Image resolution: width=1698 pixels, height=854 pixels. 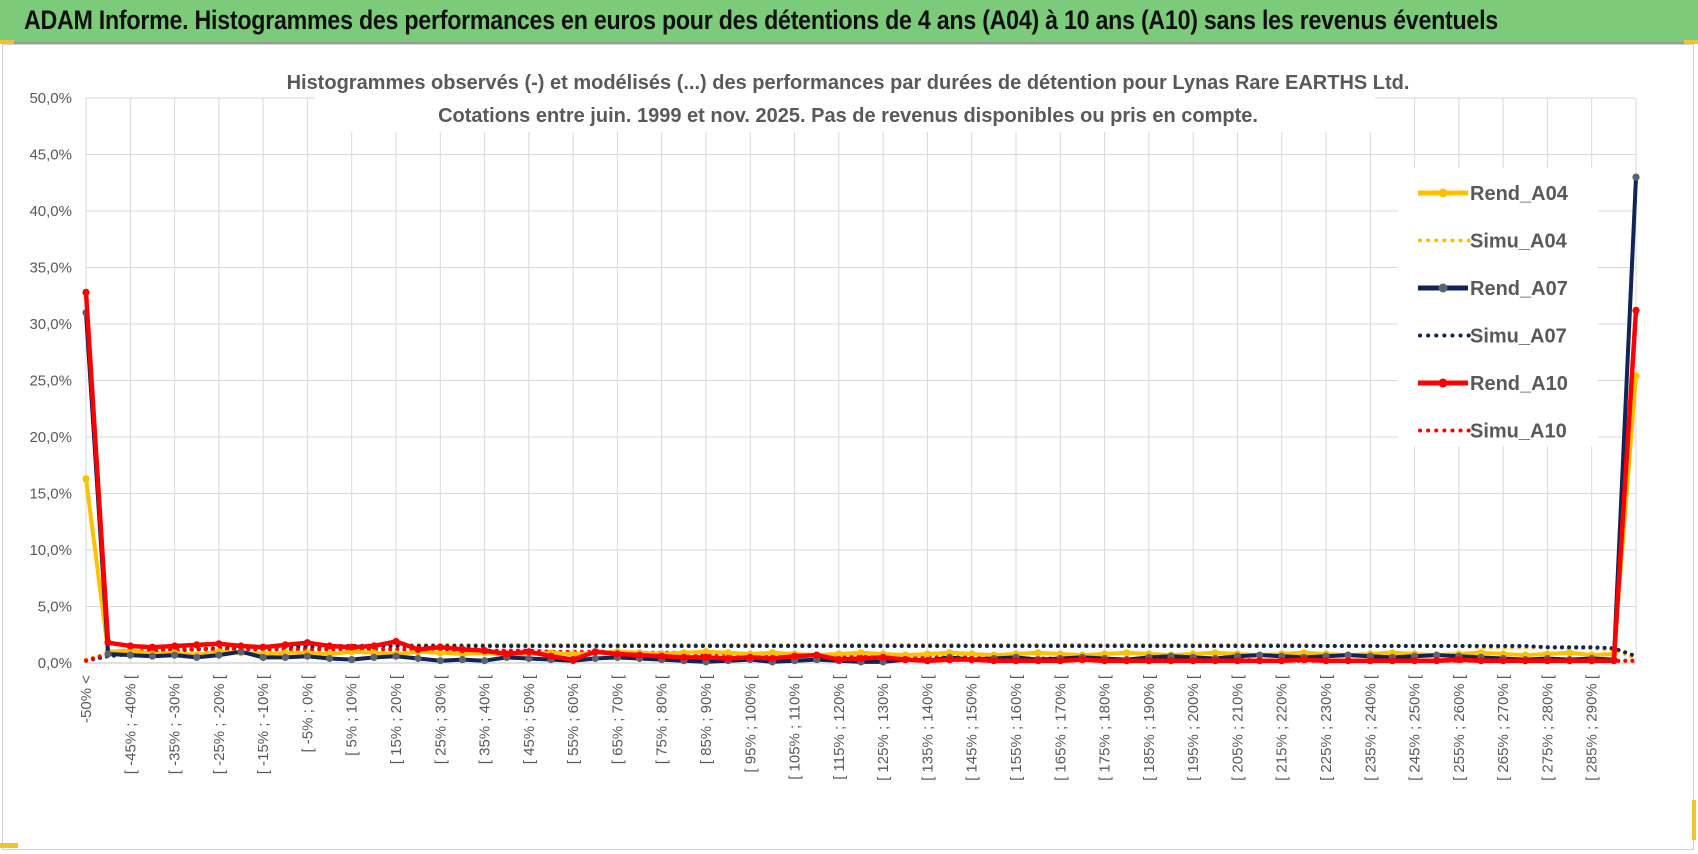 What do you see at coordinates (1443, 288) in the screenshot?
I see `legend-marker-rend_a07` at bounding box center [1443, 288].